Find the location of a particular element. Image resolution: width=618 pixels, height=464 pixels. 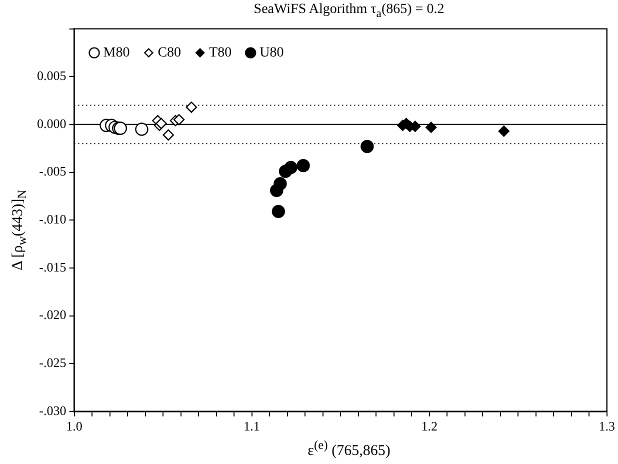

legend-label: T80 is located at coordinates (220, 52).